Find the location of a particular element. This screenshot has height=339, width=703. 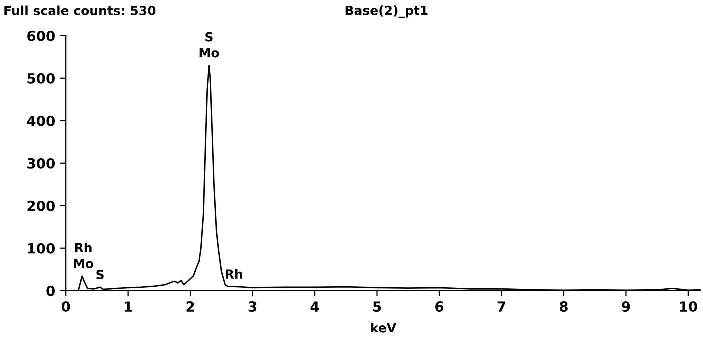

x-tick-label: 2 is located at coordinates (190, 307).